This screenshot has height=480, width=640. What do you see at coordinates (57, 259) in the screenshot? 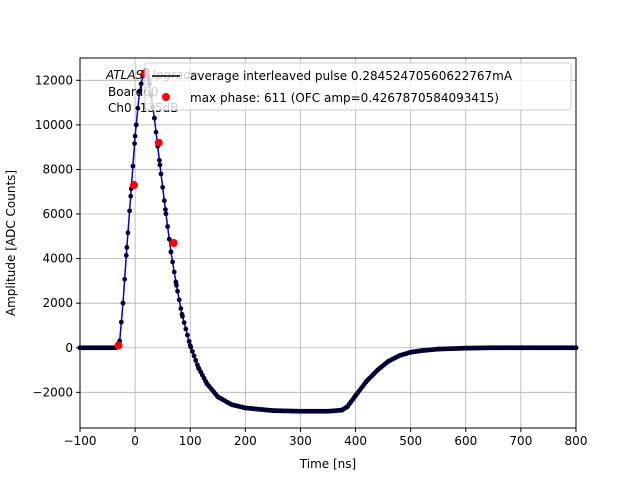
I see `y-tick-label: 4000` at bounding box center [57, 259].